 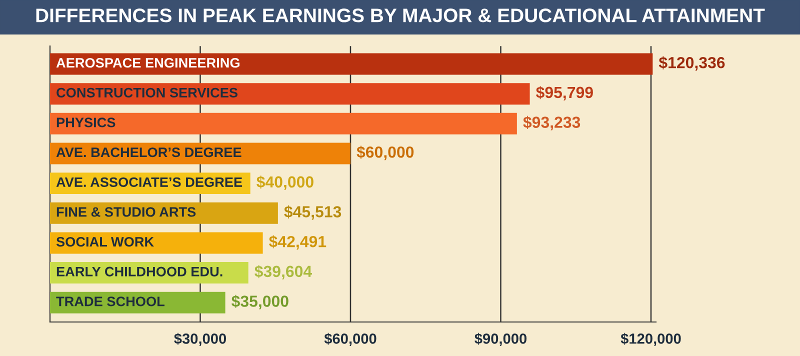 What do you see at coordinates (564, 93) in the screenshot?
I see `data-label: $95,799` at bounding box center [564, 93].